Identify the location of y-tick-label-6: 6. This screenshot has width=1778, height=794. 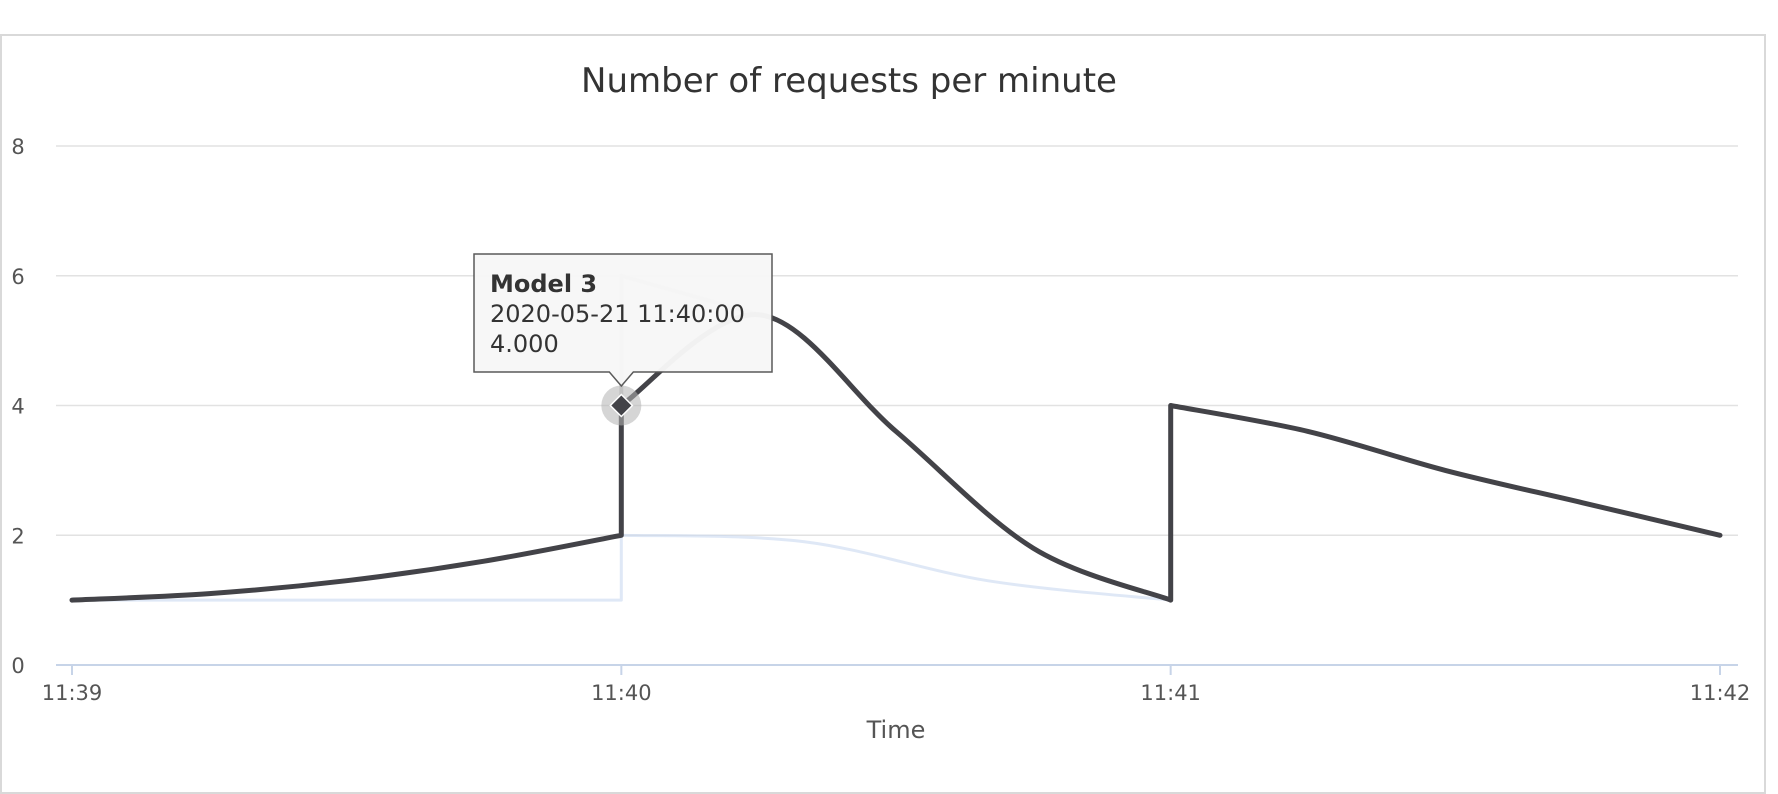
(17, 277).